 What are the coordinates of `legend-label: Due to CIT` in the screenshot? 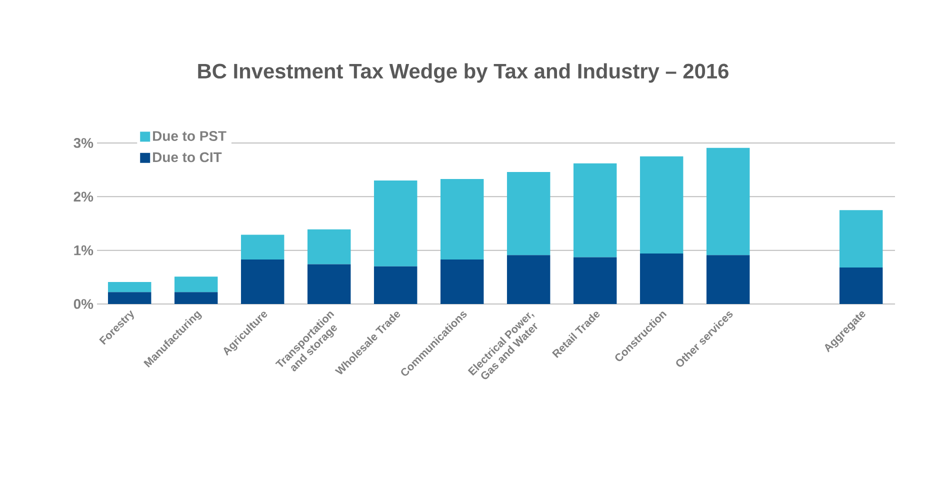 It's located at (187, 157).